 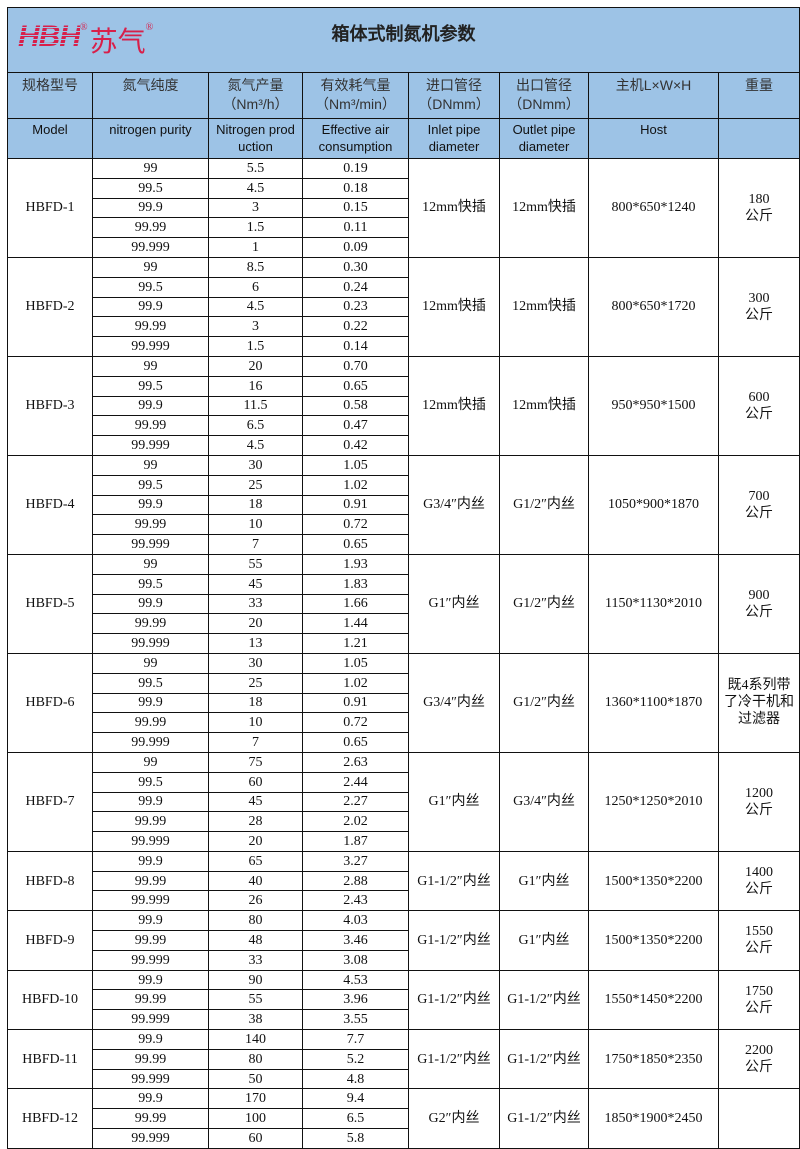 I want to click on purity-cell: 99, so click(x=150, y=465).